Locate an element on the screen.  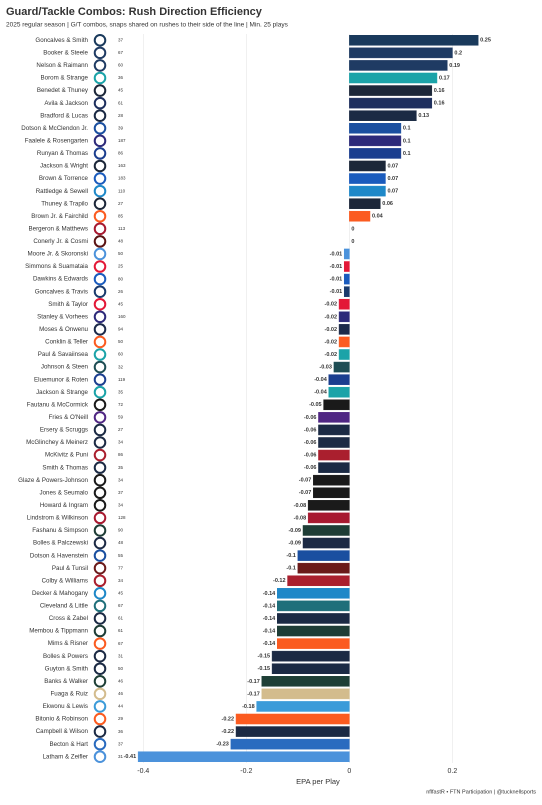
snap-count: 26 is located at coordinates (121, 291).